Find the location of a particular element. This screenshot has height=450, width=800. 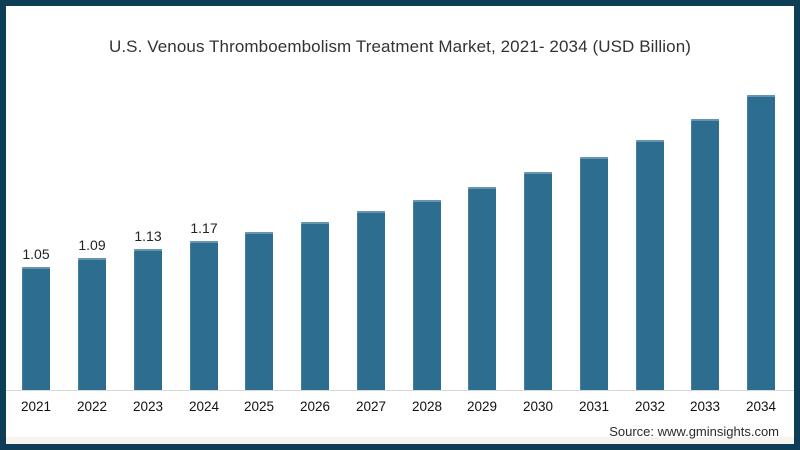

bar-2024 is located at coordinates (204, 315).